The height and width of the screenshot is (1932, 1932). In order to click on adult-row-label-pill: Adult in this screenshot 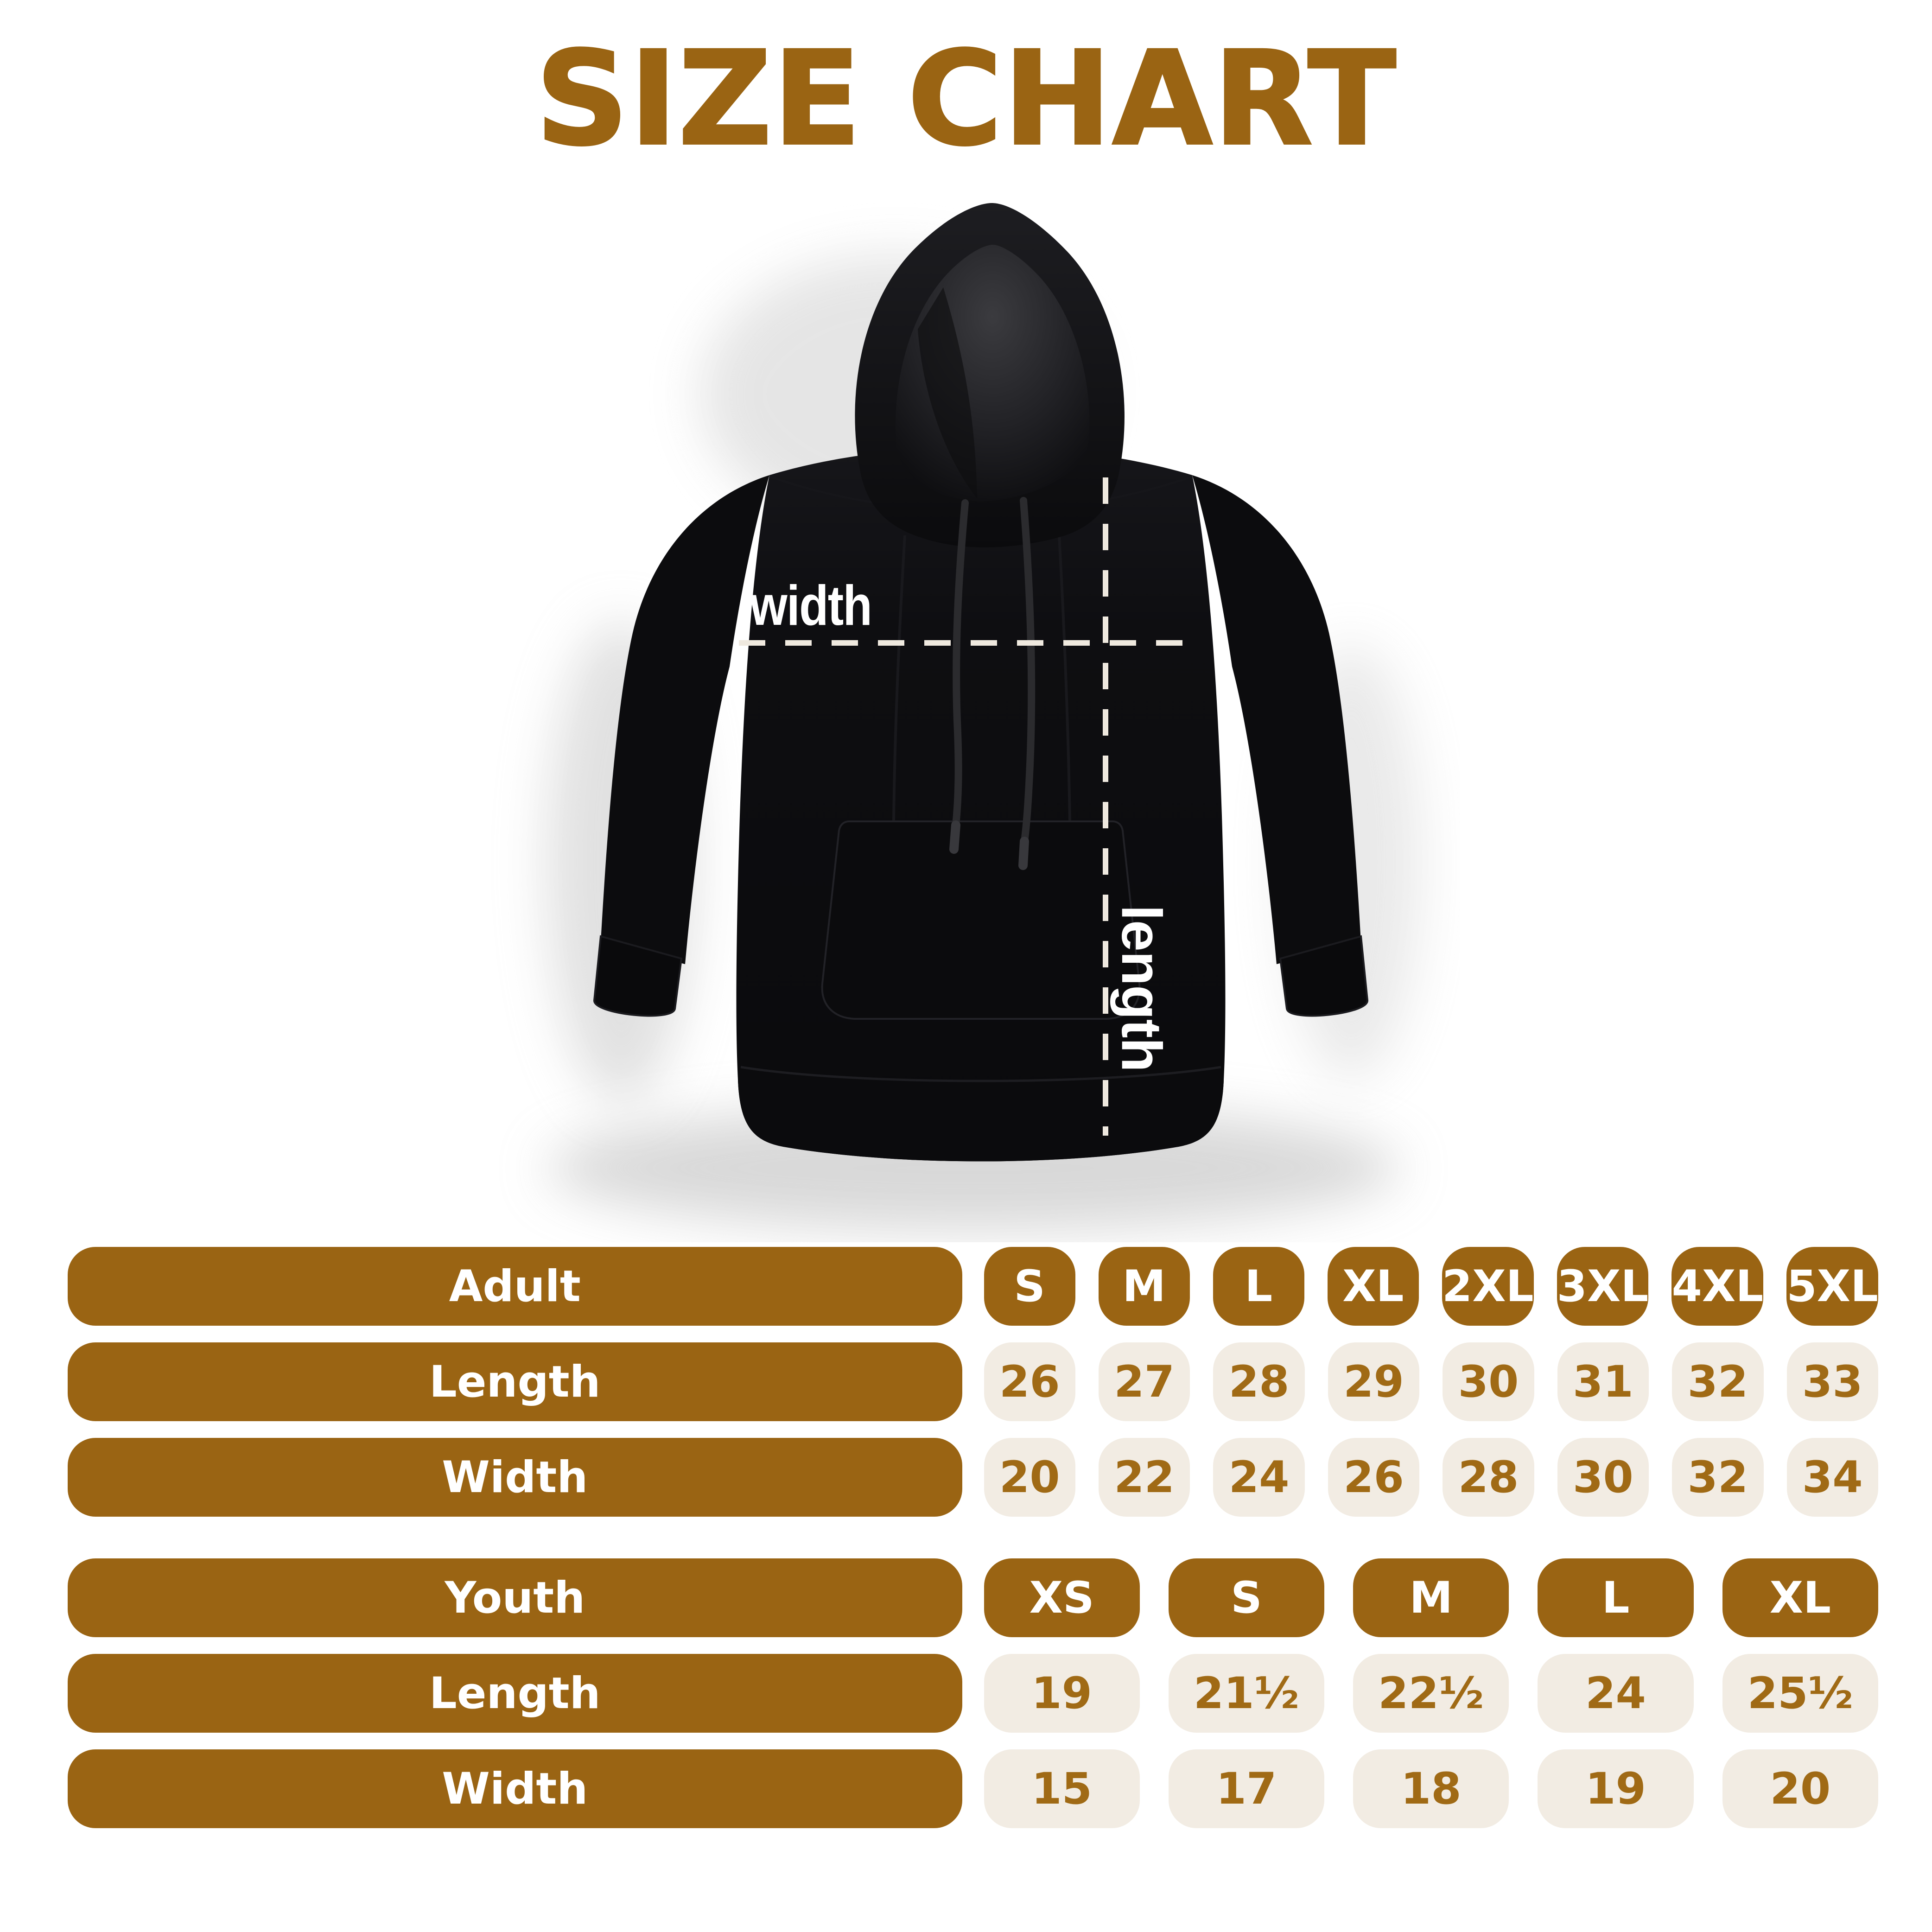, I will do `click(515, 1286)`.